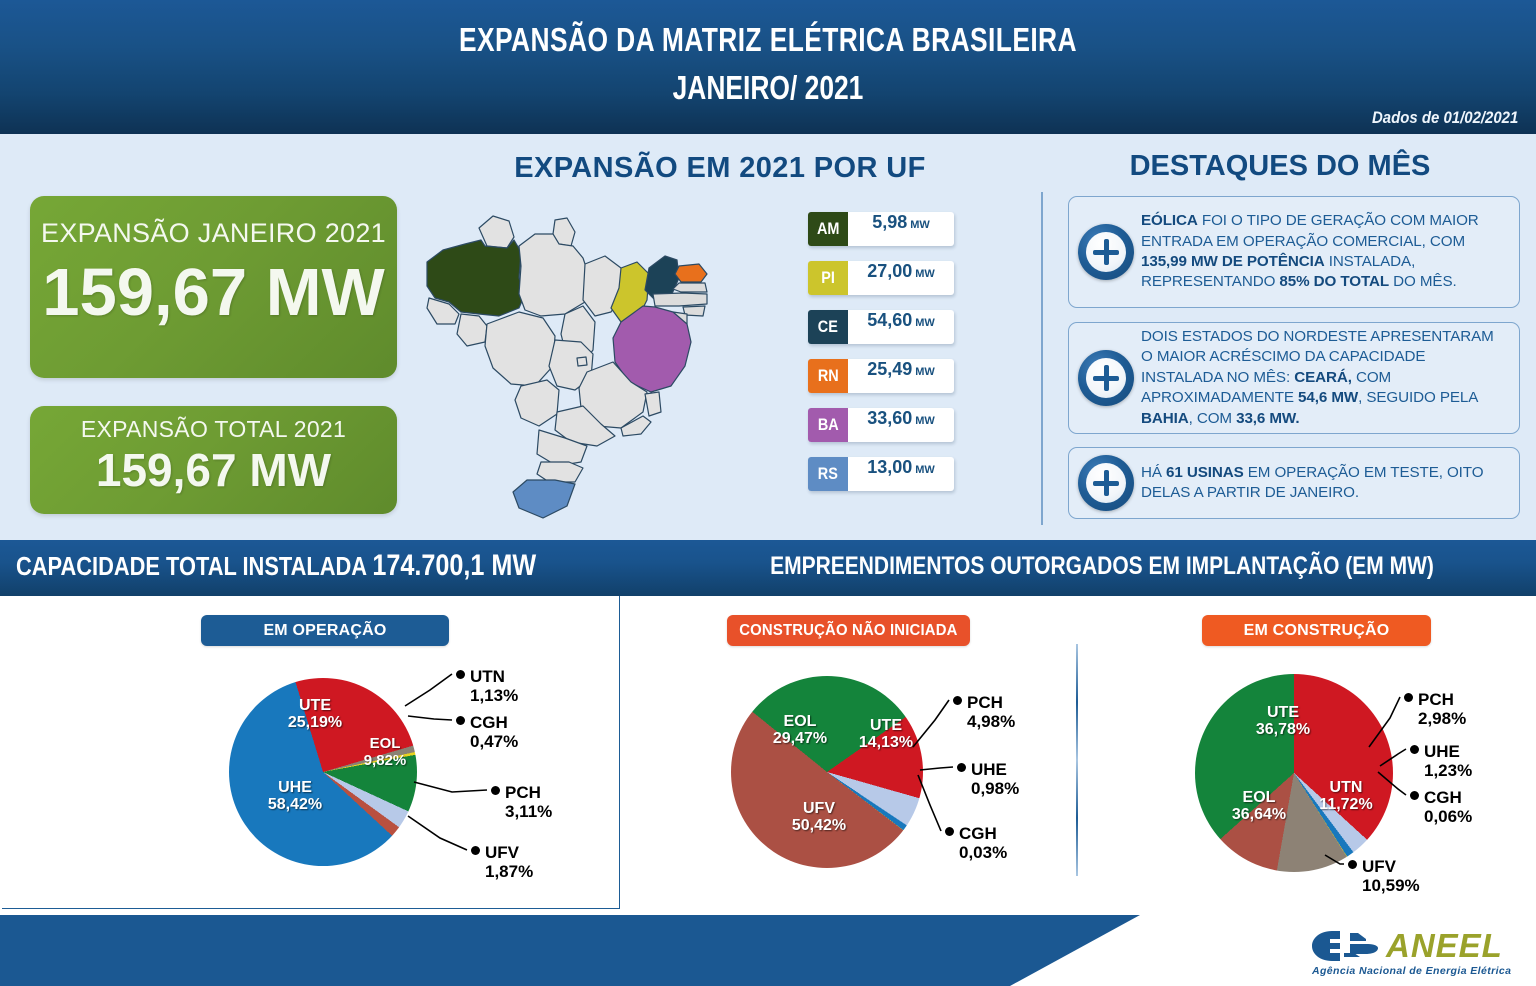 The width and height of the screenshot is (1536, 986). I want to click on uf-section-title: EXPANSÃO EM 2021 POR UF, so click(720, 168).